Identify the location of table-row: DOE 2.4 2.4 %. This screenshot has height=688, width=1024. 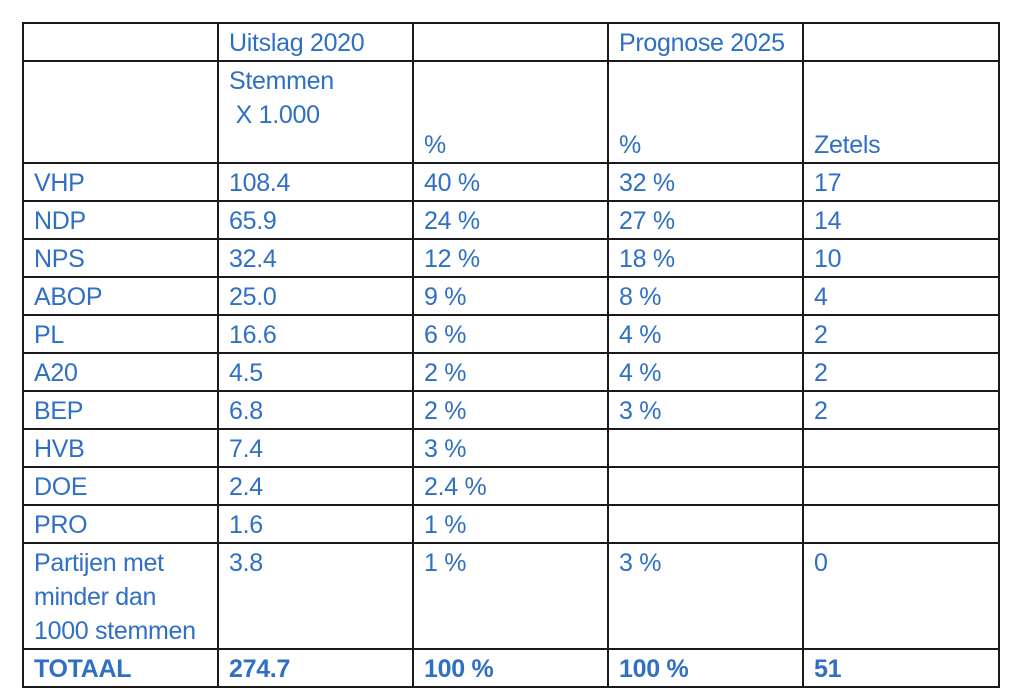
(511, 486).